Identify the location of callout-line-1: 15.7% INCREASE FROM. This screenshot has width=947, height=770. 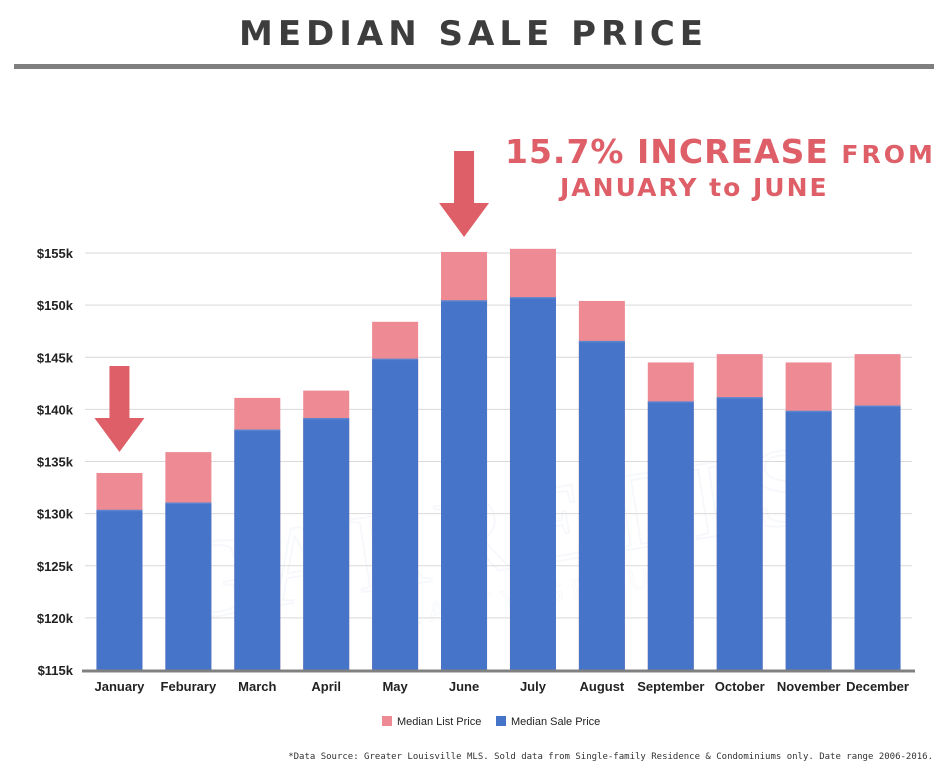
(720, 151).